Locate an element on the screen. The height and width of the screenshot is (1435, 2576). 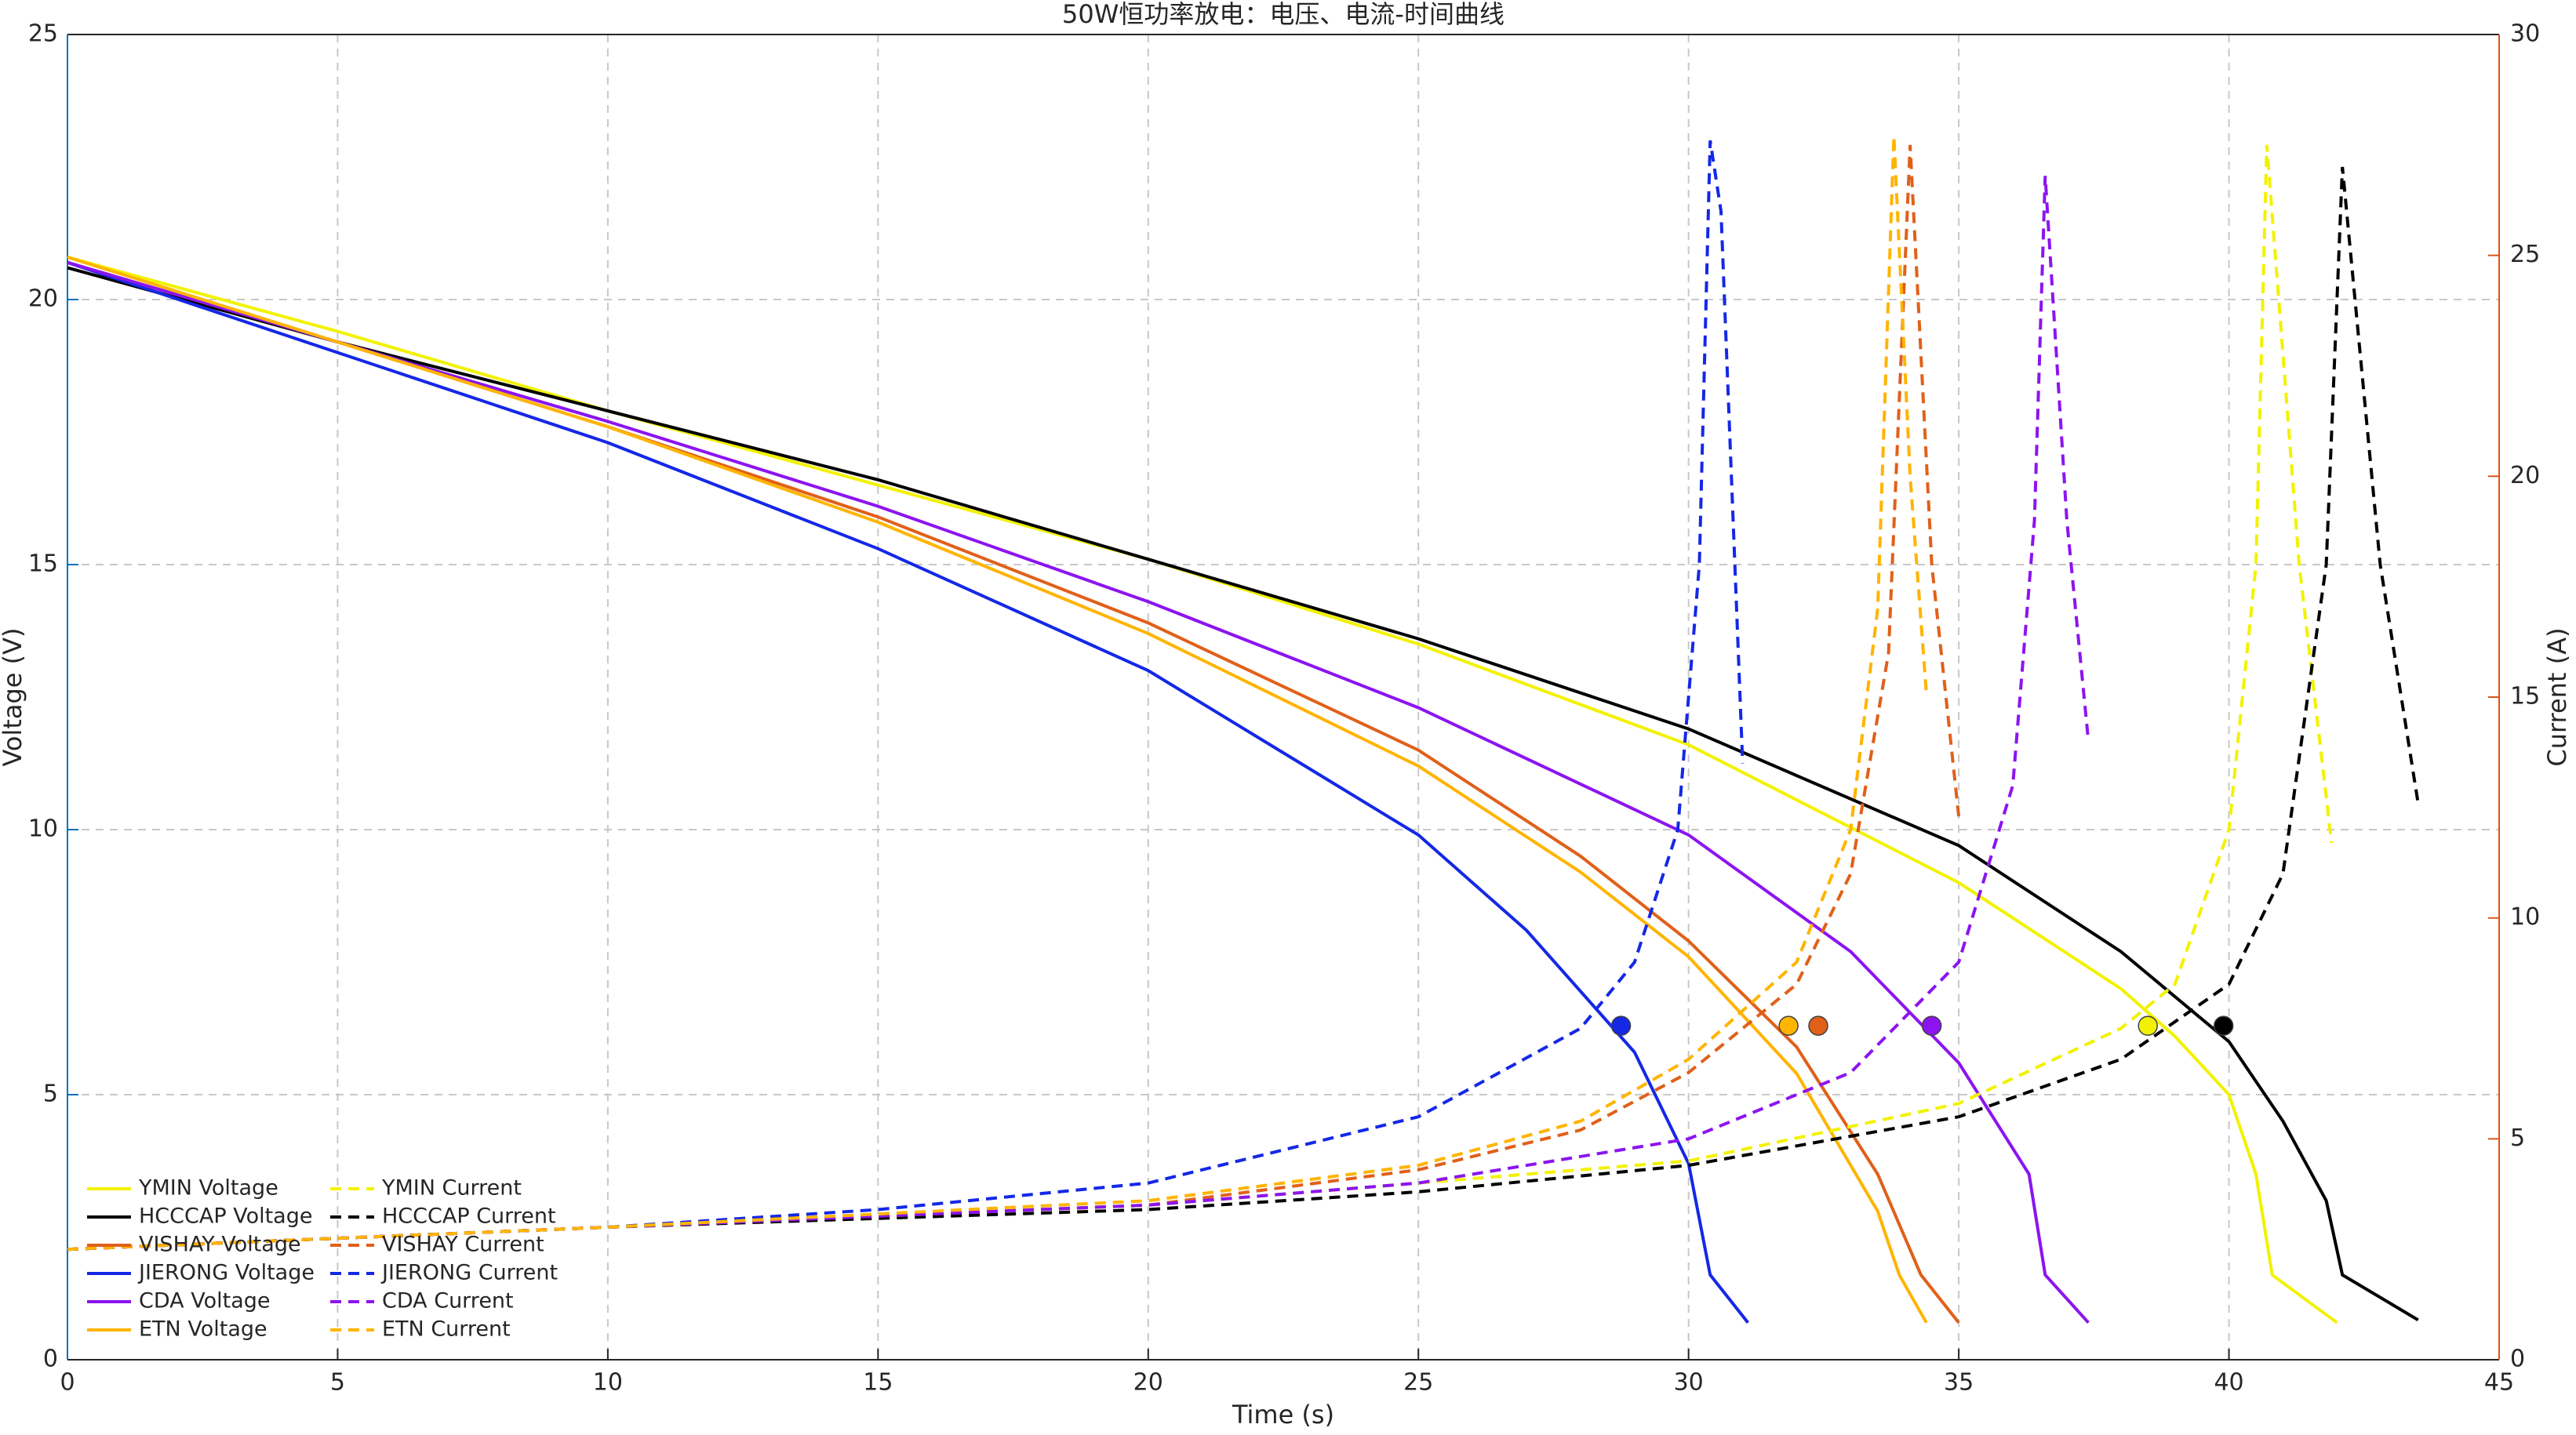
y-tick-label: 15 is located at coordinates (43, 564).